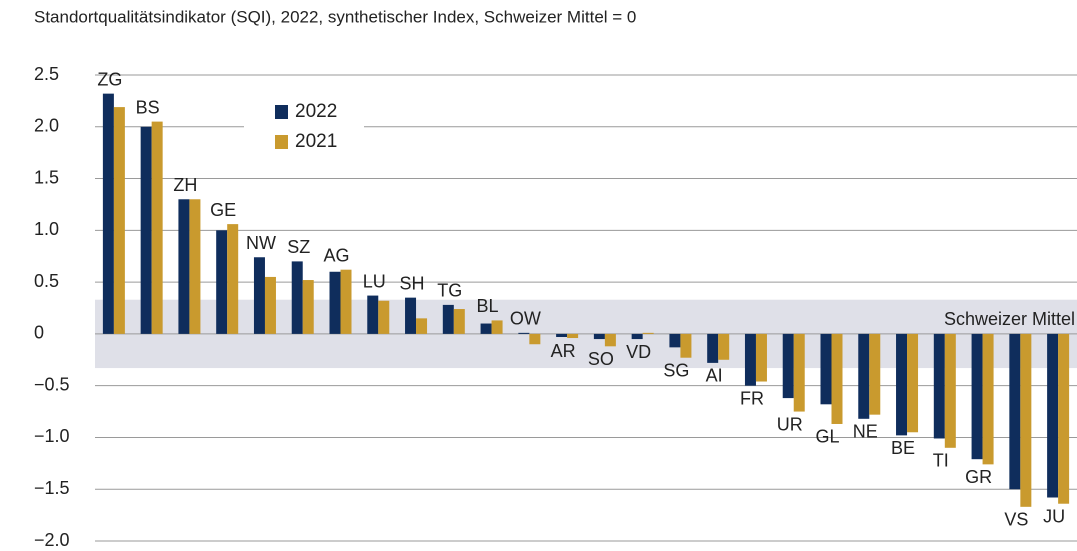 The height and width of the screenshot is (551, 1077). What do you see at coordinates (1009, 319) in the screenshot?
I see `mean-label: Schweizer Mittel` at bounding box center [1009, 319].